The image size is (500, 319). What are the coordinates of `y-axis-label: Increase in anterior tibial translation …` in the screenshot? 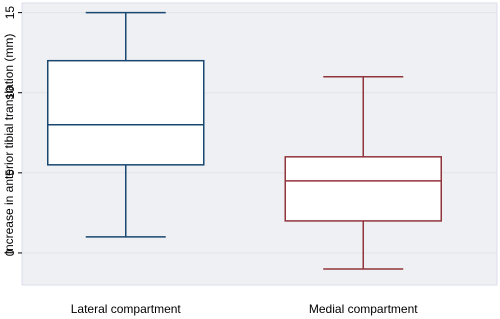 It's located at (9, 144).